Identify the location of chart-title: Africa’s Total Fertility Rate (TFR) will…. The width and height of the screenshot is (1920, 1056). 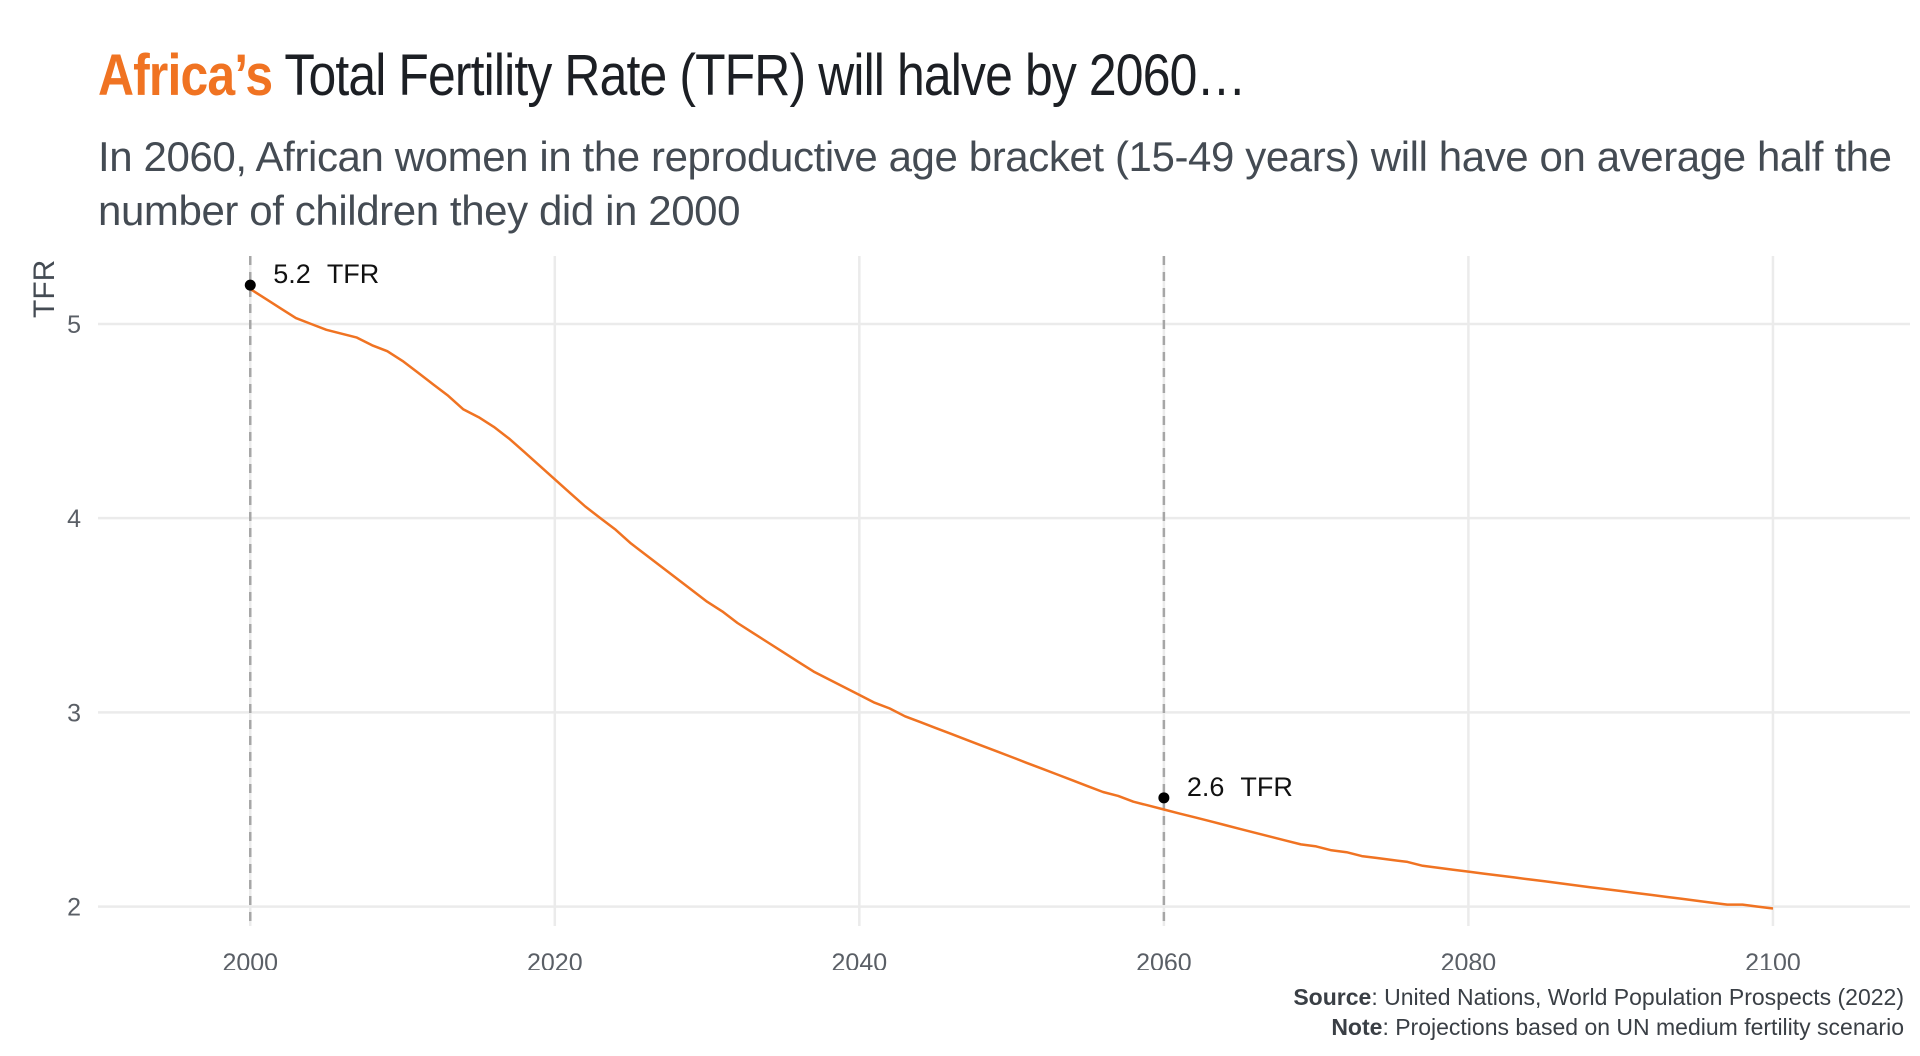
(672, 76).